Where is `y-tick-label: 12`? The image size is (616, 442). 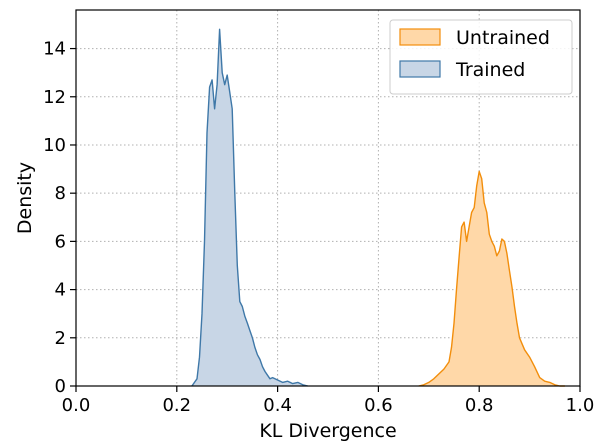 y-tick-label: 12 is located at coordinates (54, 97).